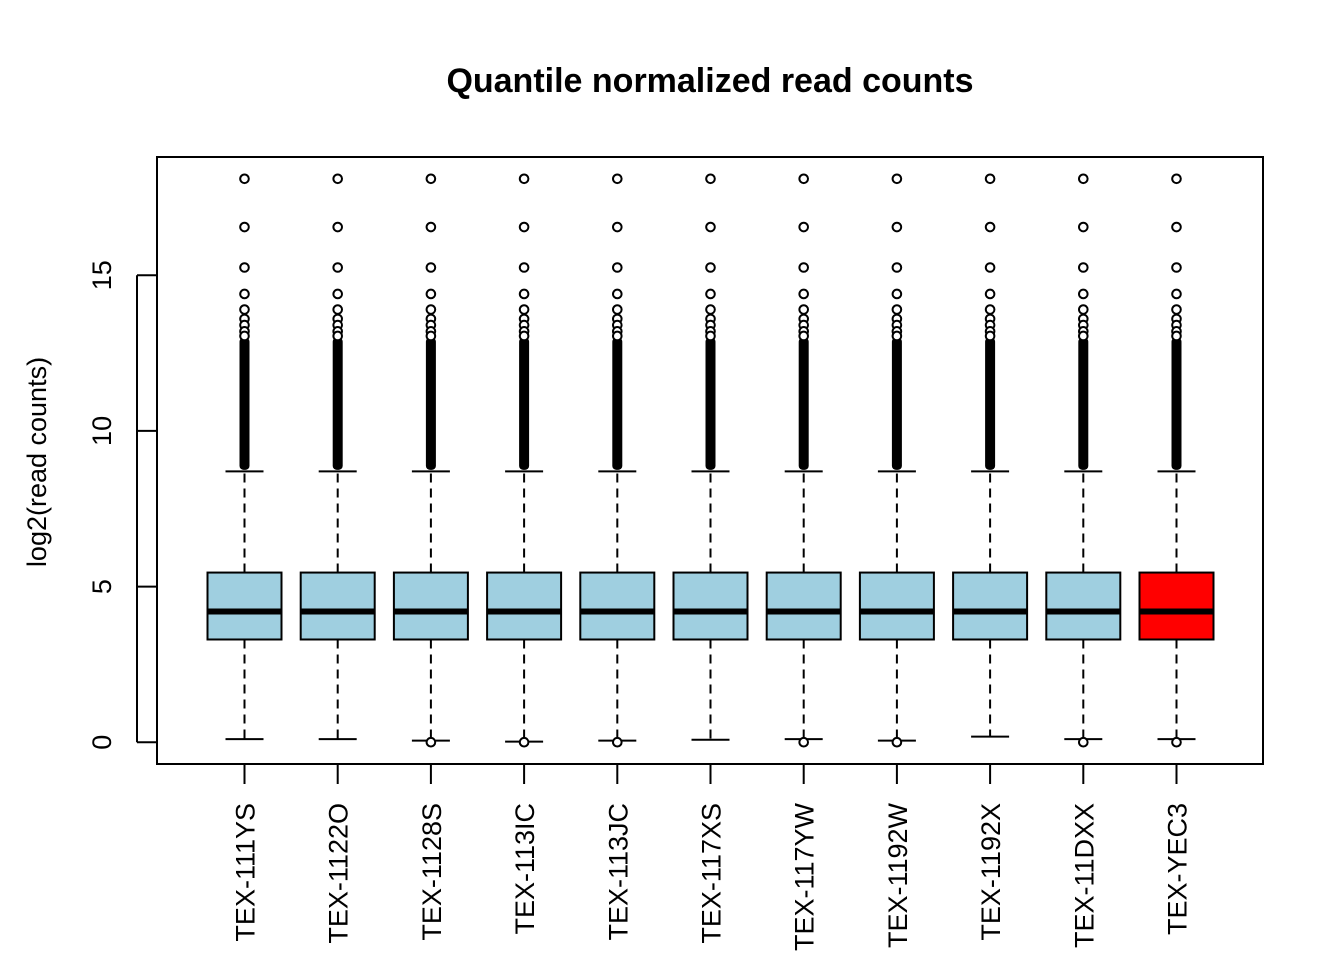  I want to click on y-tick-label: 10, so click(102, 431).